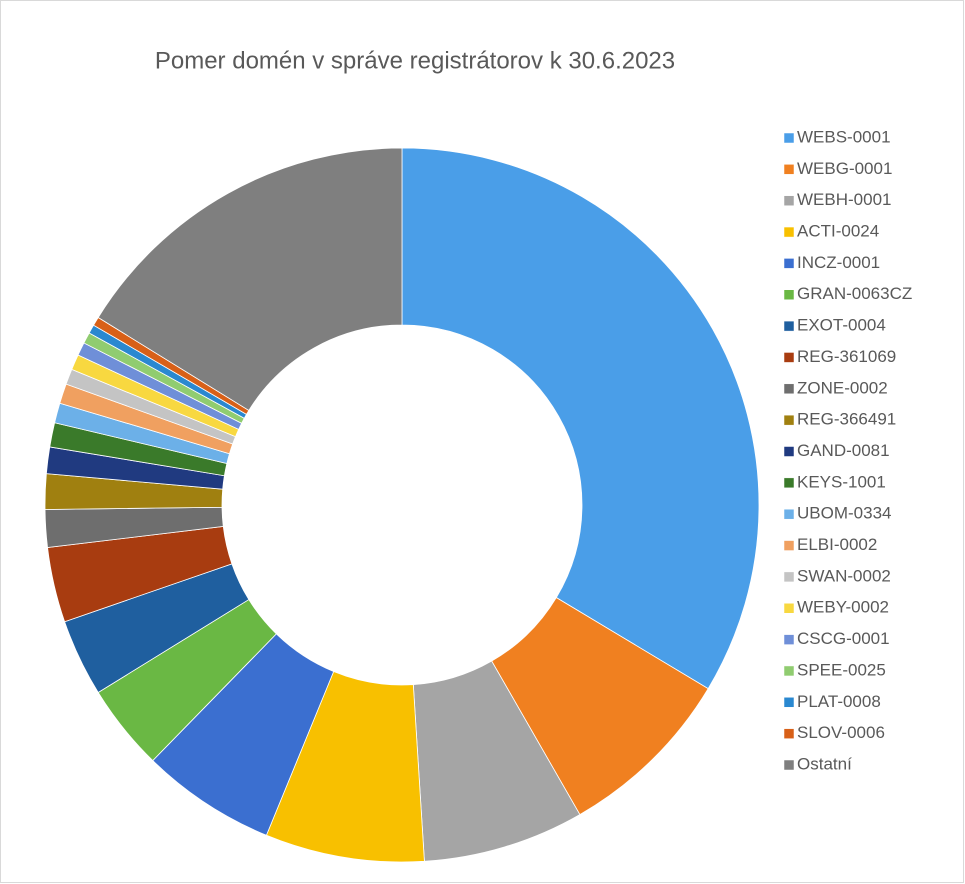  What do you see at coordinates (838, 262) in the screenshot?
I see `legend-label: INCZ-0001` at bounding box center [838, 262].